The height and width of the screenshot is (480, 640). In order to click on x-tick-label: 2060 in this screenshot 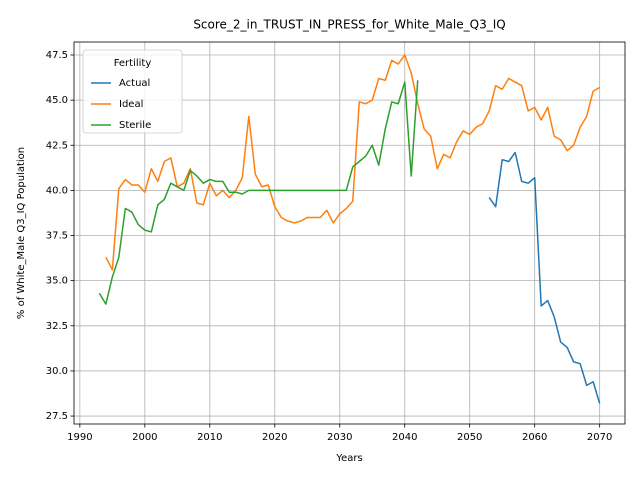, I will do `click(534, 437)`.